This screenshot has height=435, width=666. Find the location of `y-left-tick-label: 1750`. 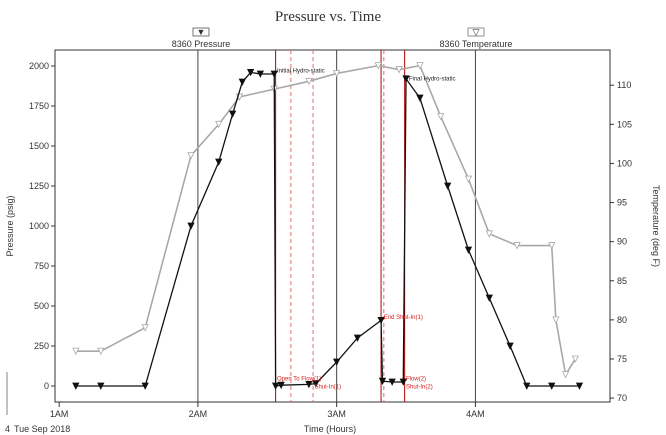

y-left-tick-label: 1750 is located at coordinates (39, 106).